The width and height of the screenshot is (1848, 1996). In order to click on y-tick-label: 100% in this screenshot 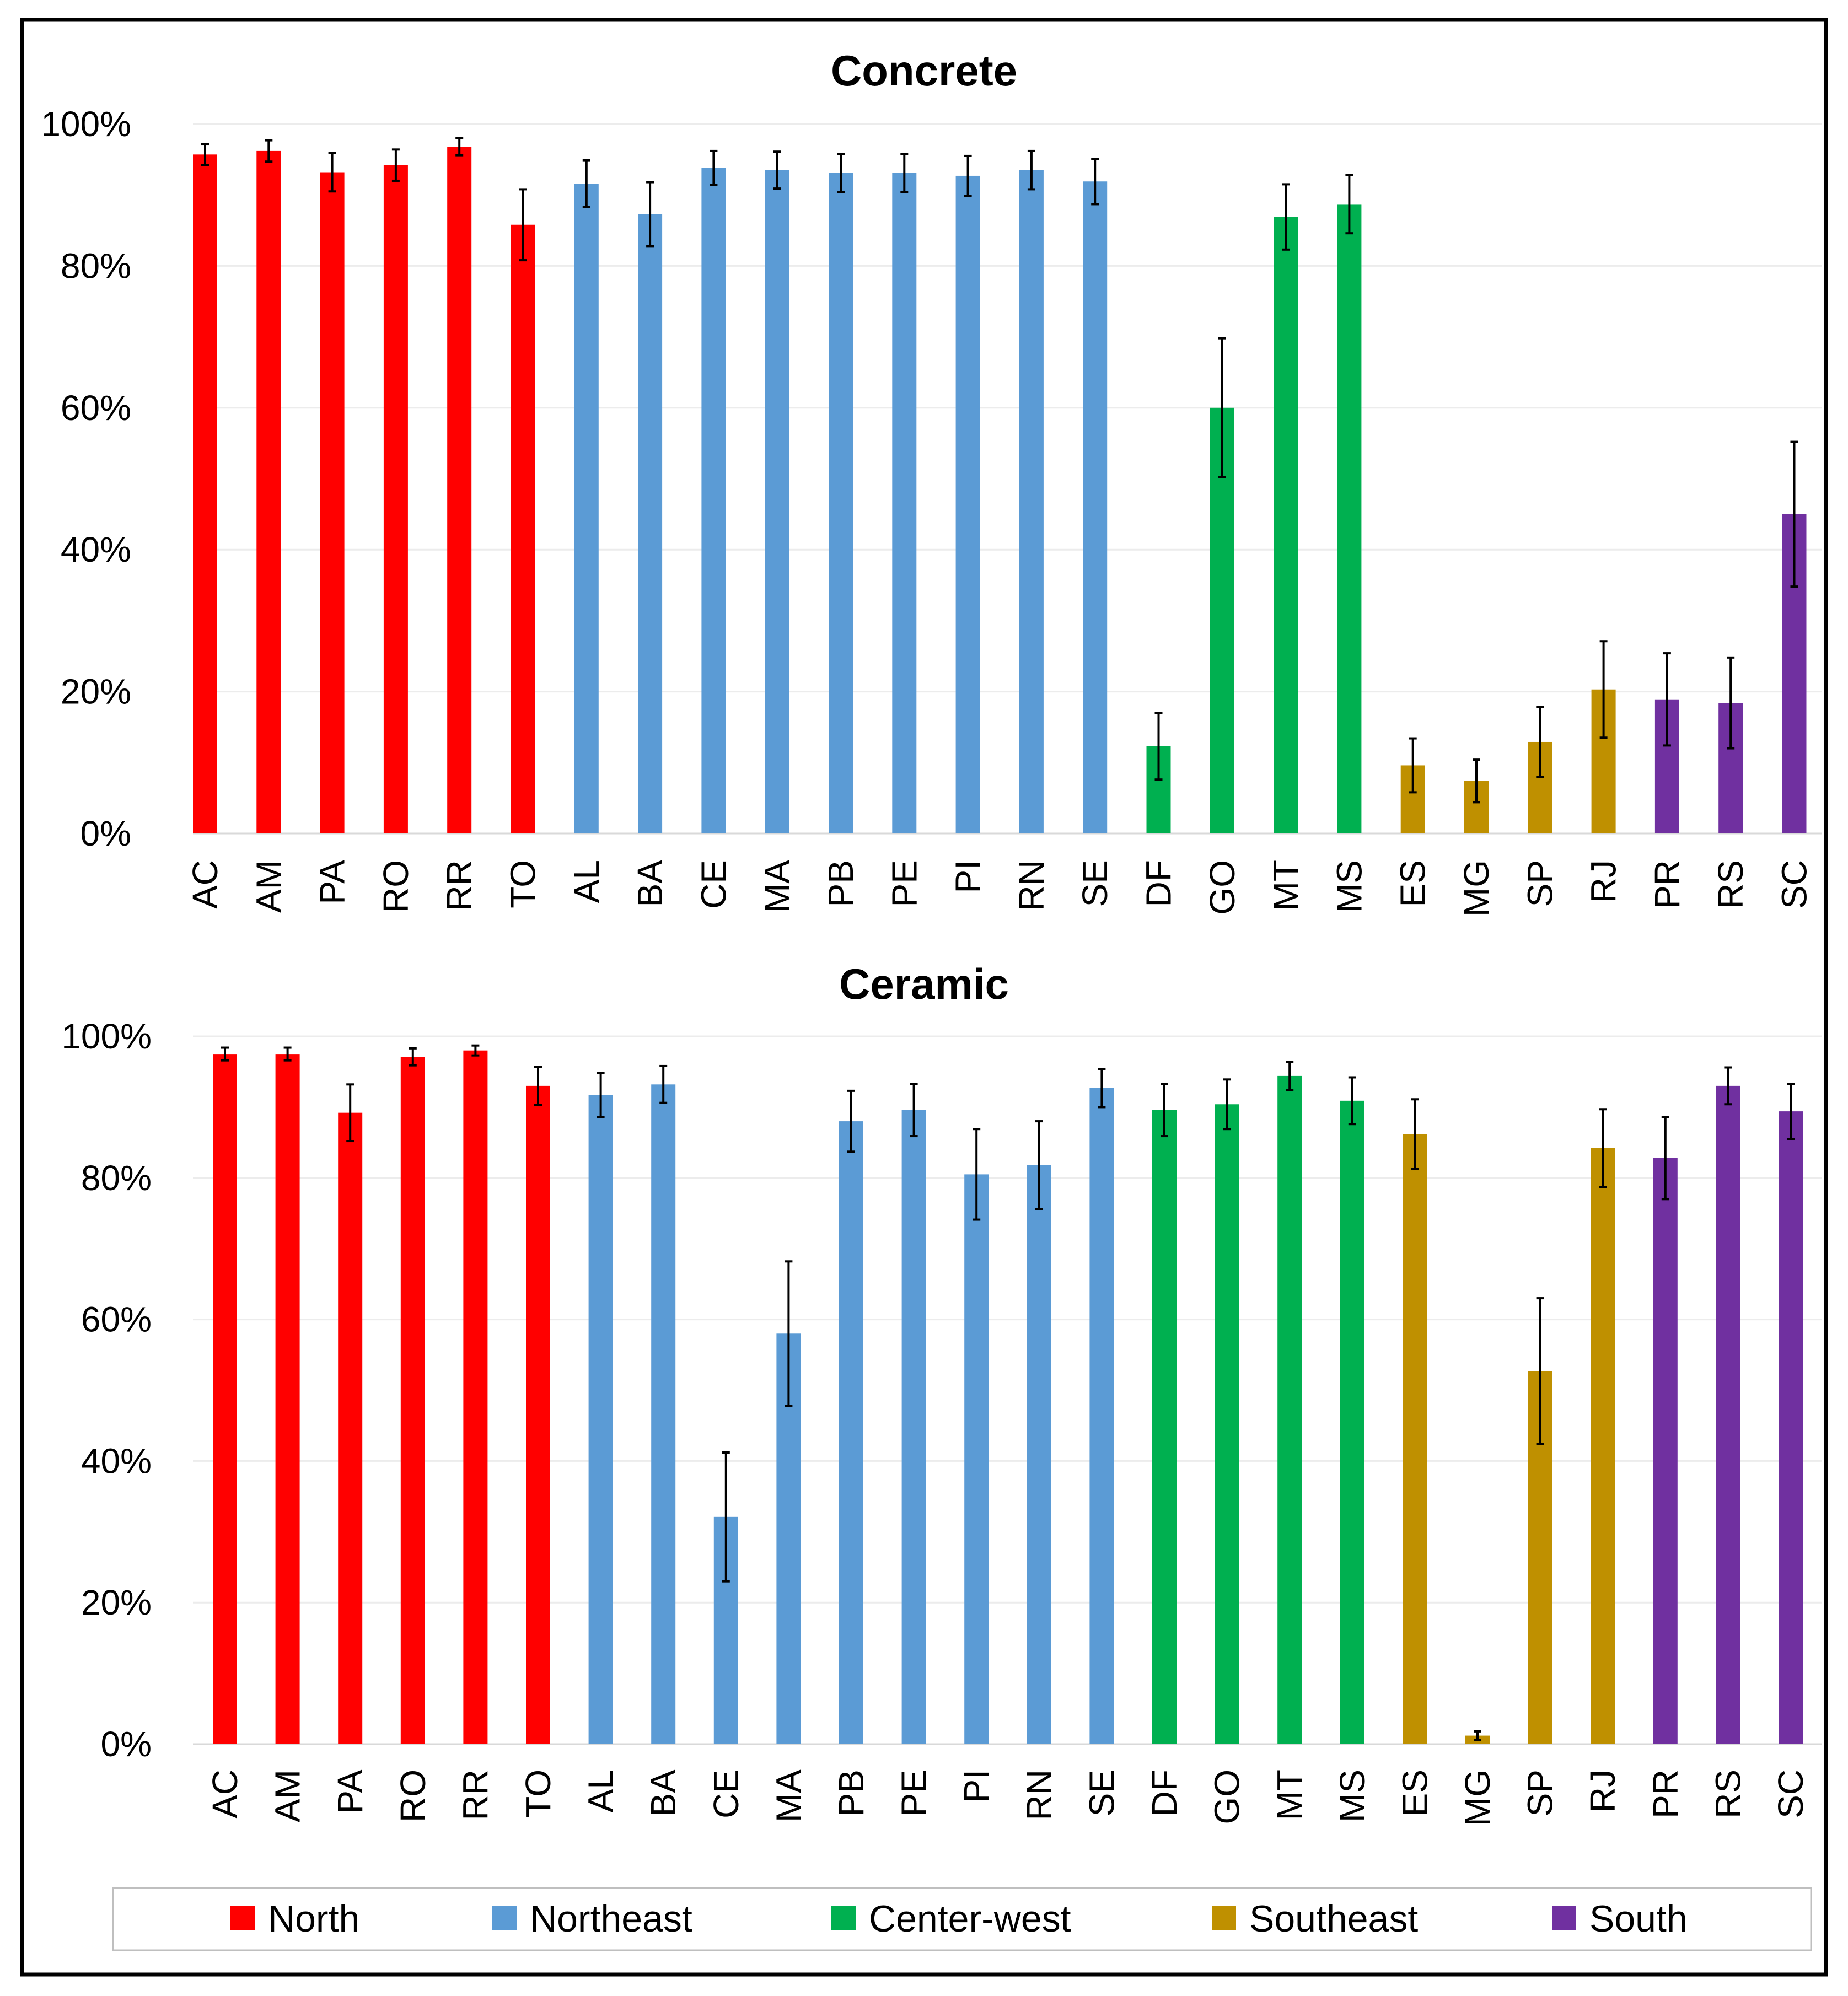, I will do `click(86, 124)`.